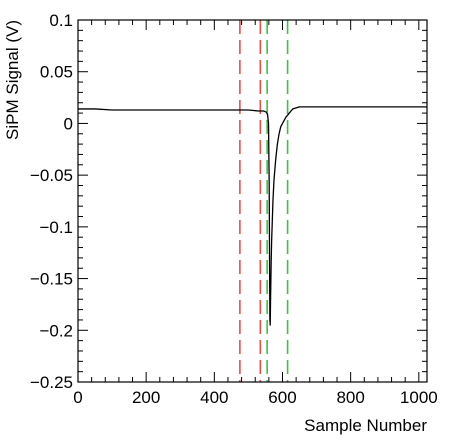 This screenshot has height=442, width=474. I want to click on x-tick-label: 600, so click(282, 397).